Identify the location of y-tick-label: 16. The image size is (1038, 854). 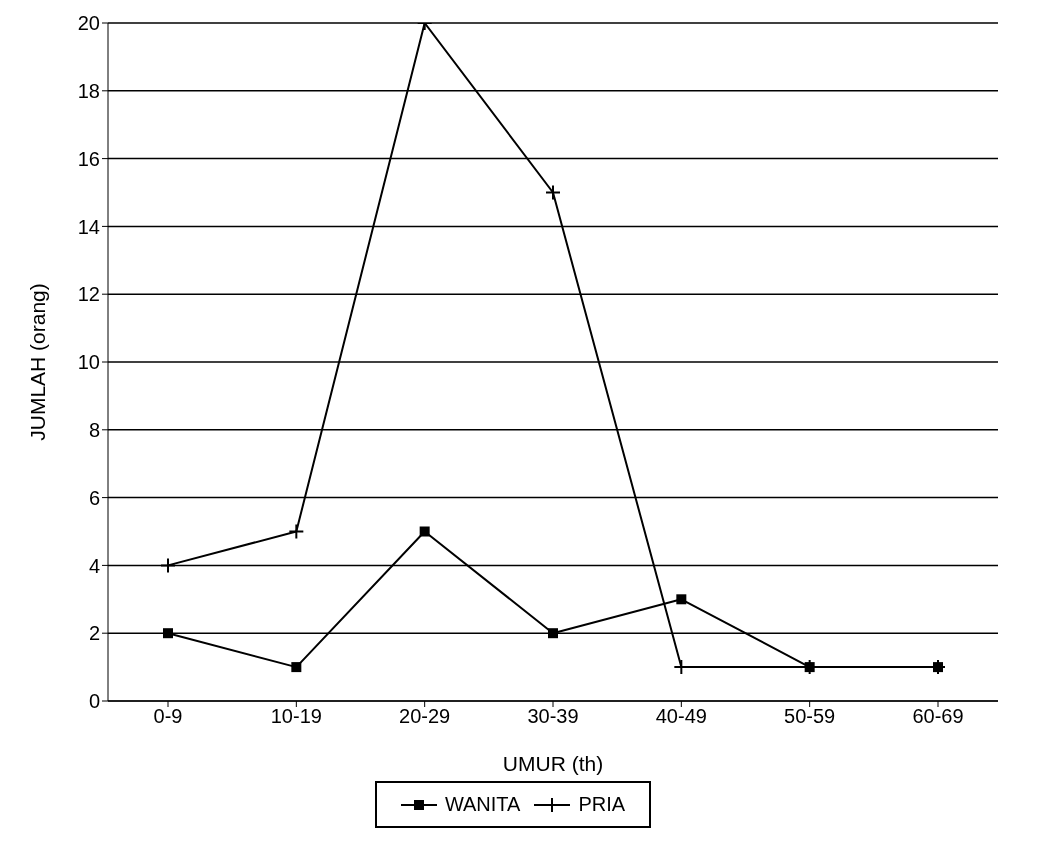
(88, 158).